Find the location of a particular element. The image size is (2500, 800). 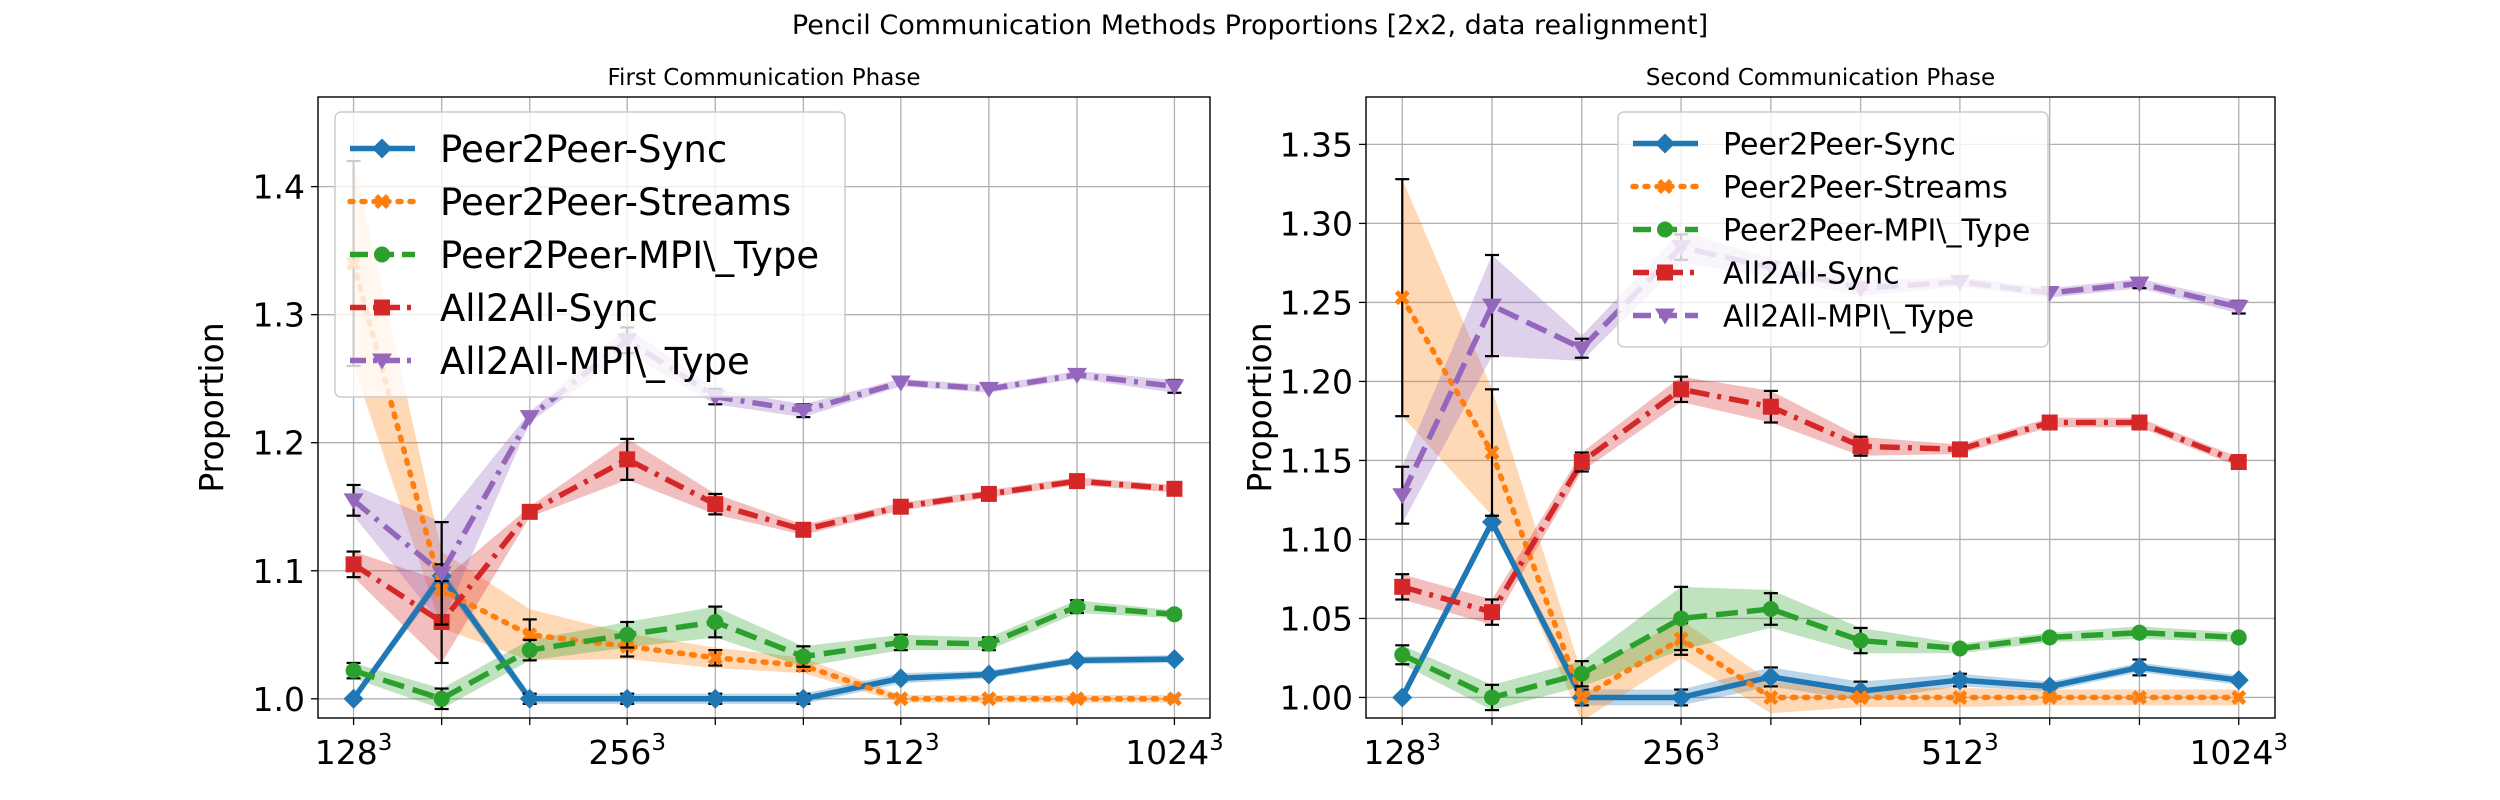

legend-label: Peer2Peer-Streams is located at coordinates (615, 202).